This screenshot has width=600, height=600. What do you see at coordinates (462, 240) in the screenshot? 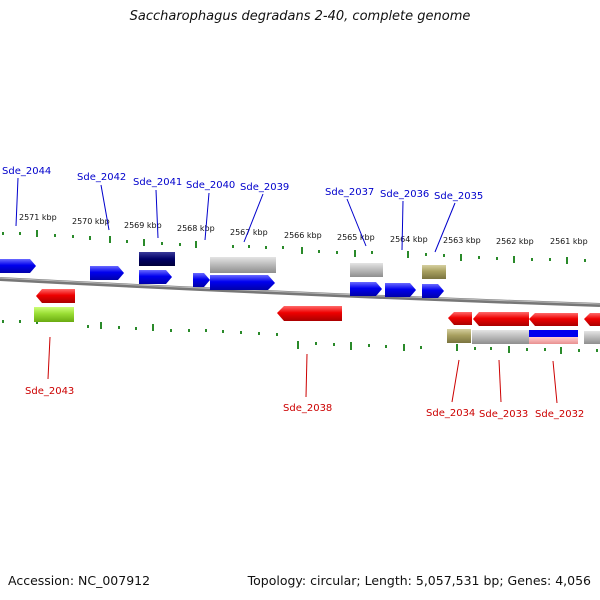
I see `tick-label: 2563 kbp` at bounding box center [462, 240].